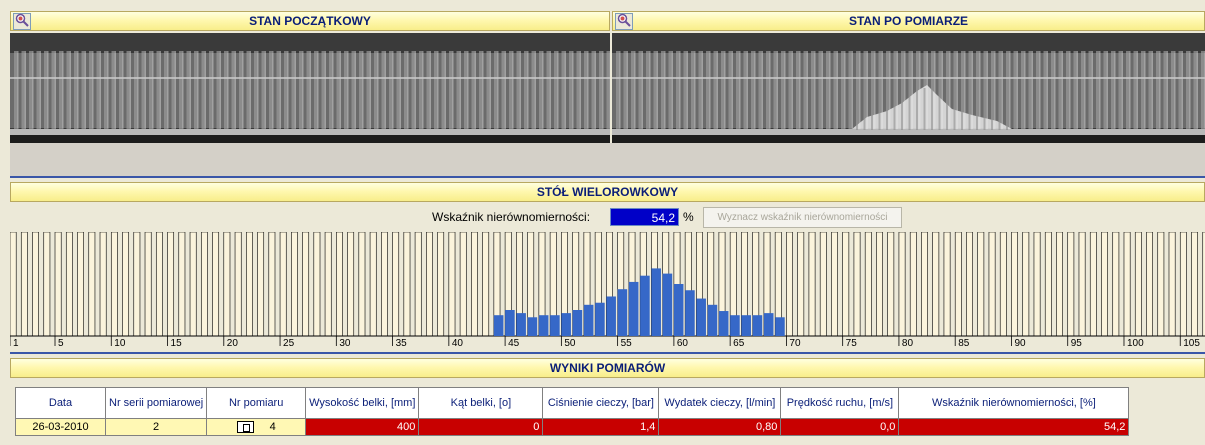 The image size is (1205, 445). What do you see at coordinates (156, 403) in the screenshot?
I see `column-header: Nr serii pomiarowej` at bounding box center [156, 403].